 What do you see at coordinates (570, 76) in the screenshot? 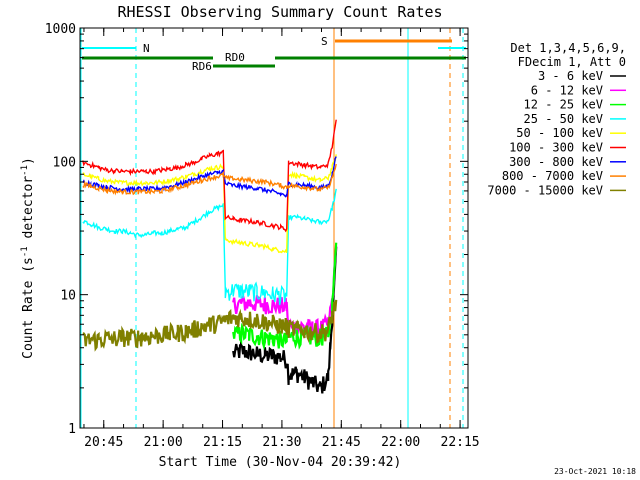
I see `legend-label: 3 - 6 keV` at bounding box center [570, 76].